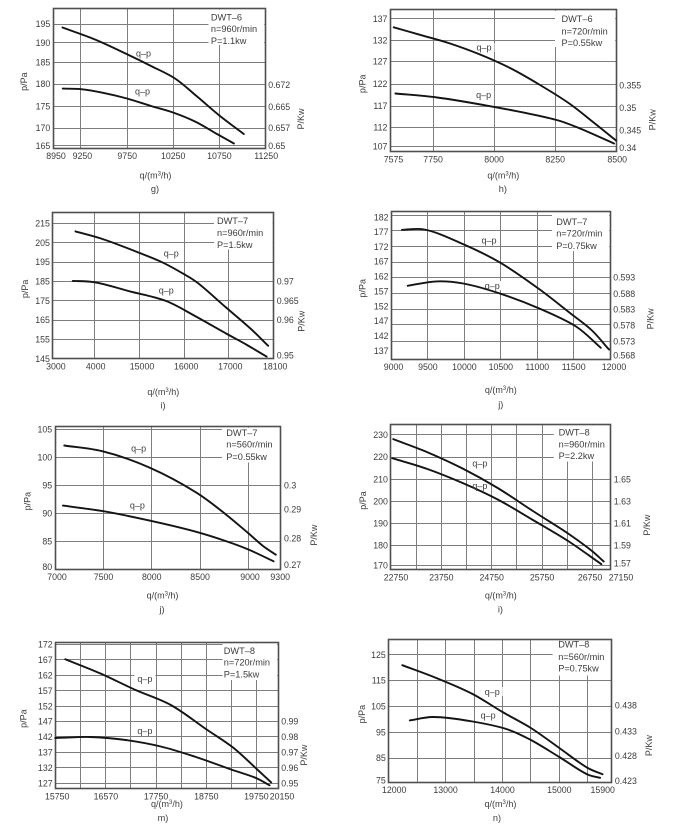 The height and width of the screenshot is (839, 677). Describe the element at coordinates (230, 367) in the screenshot. I see `svg-text: 17000` at that location.